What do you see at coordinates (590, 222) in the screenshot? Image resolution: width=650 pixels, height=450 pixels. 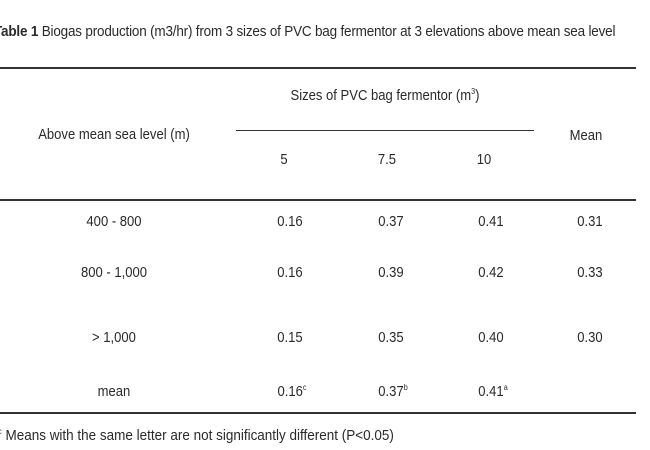 I see `row-mean-cell: 0.31` at bounding box center [590, 222].